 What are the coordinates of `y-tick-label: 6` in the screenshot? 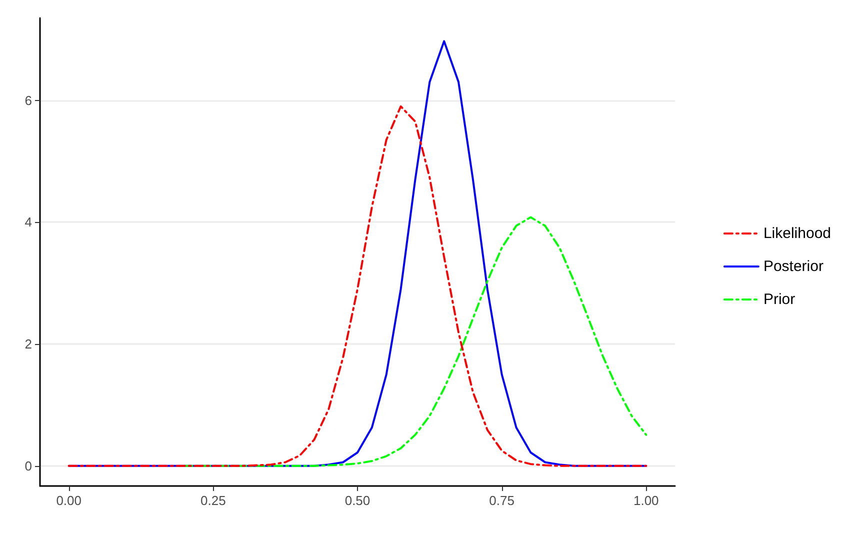 It's located at (28, 100).